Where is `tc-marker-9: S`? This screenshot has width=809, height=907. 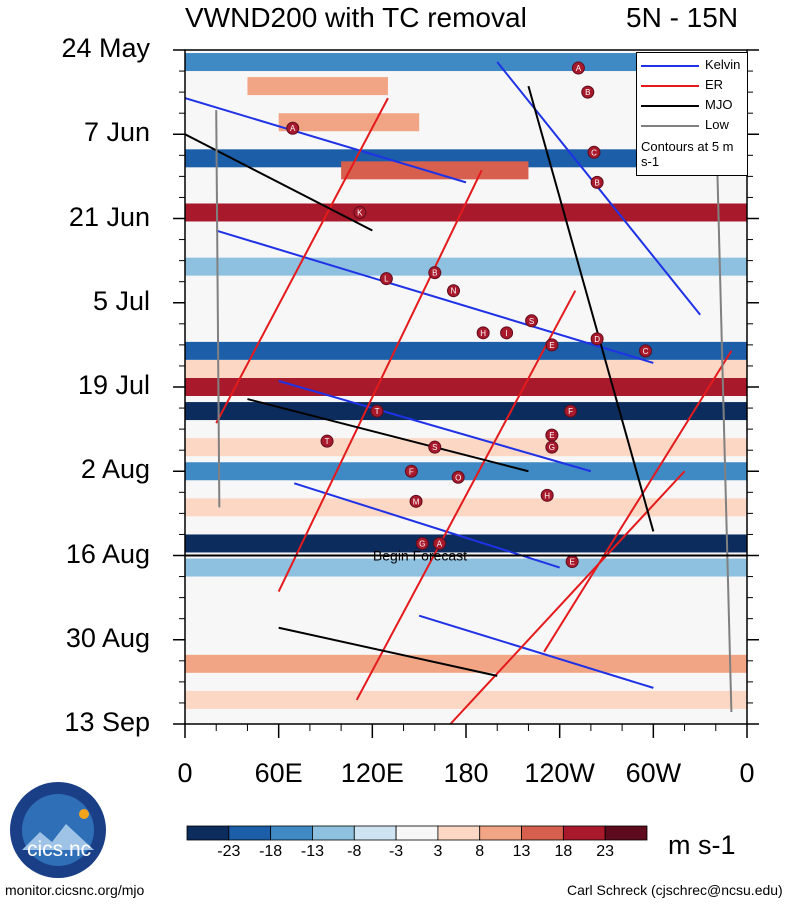 tc-marker-9: S is located at coordinates (532, 321).